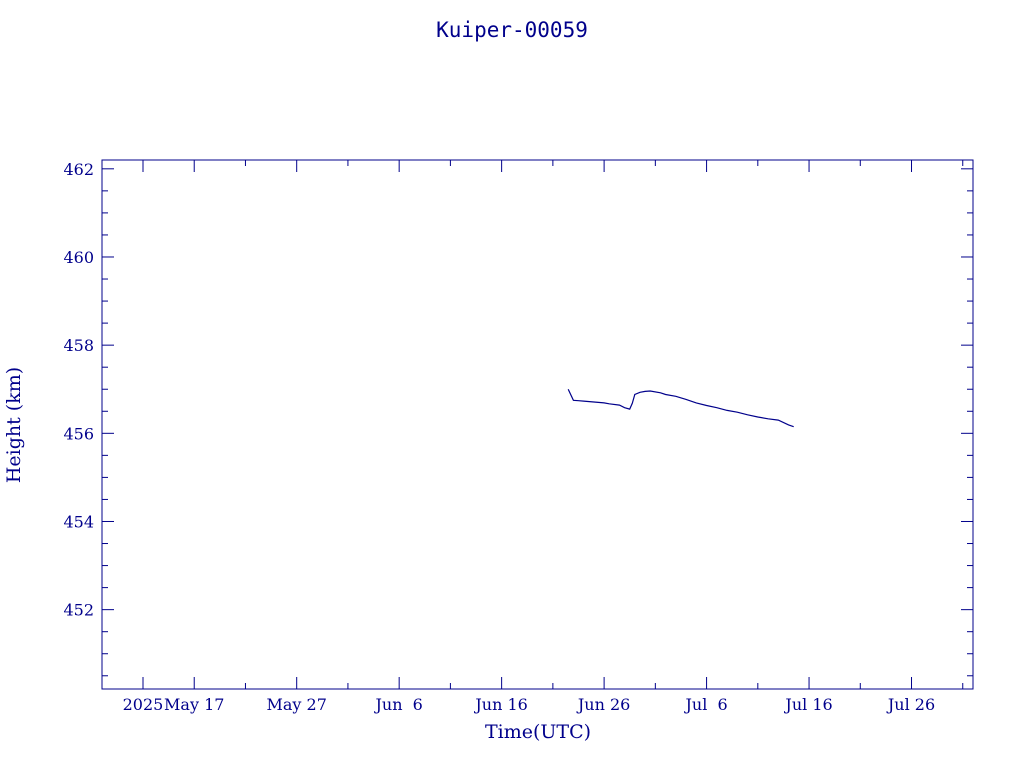  I want to click on x-tick-label: Jun 16, so click(500, 704).